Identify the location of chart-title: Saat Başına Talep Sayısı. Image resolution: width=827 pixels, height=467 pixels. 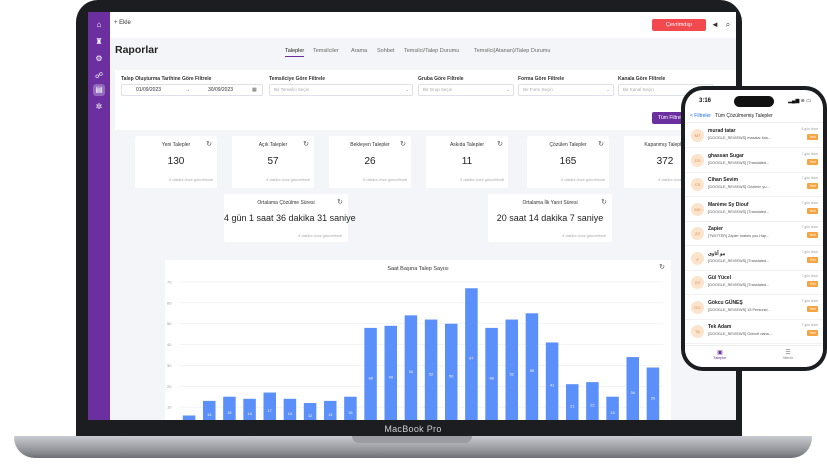
(418, 269).